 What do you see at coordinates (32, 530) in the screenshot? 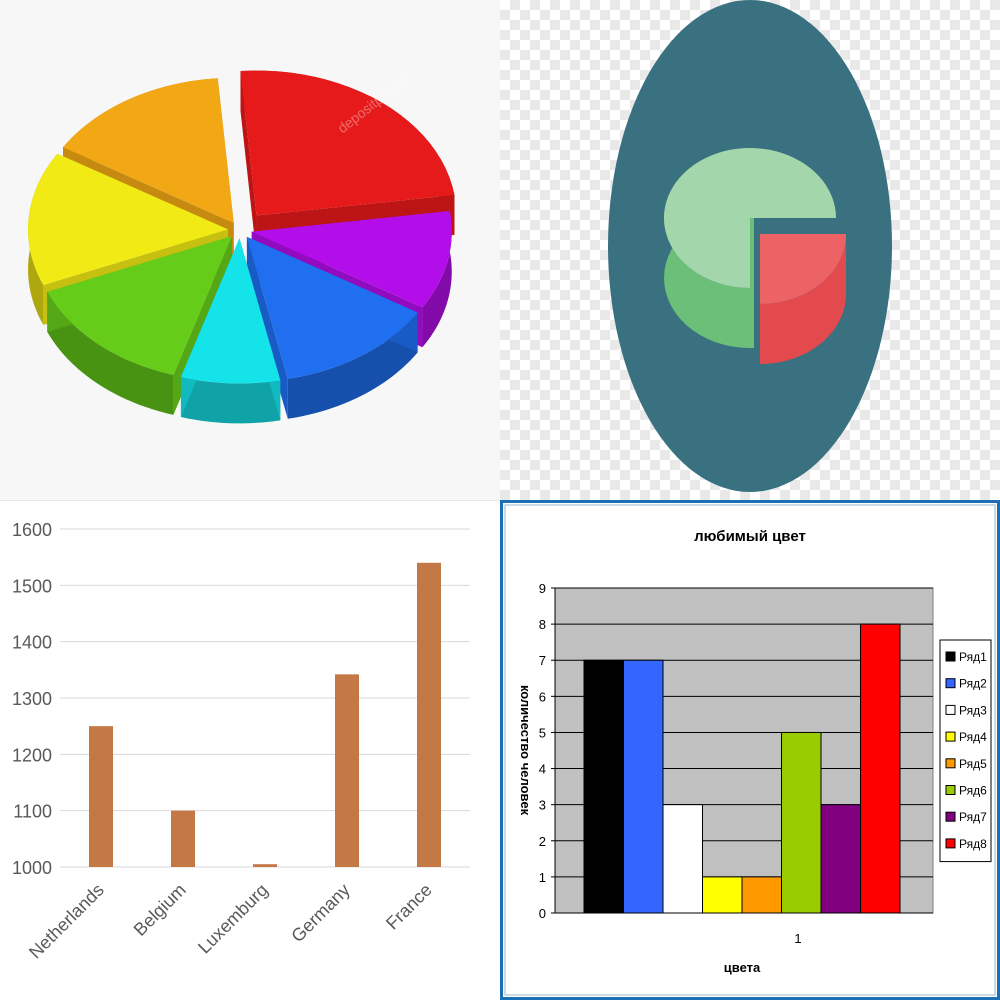
I see `y-tick-label: 1600` at bounding box center [32, 530].